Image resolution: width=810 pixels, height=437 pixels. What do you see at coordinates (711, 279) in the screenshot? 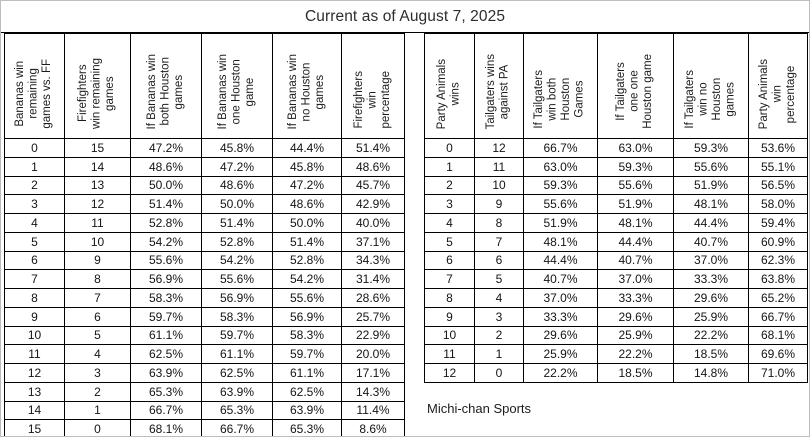
I see `table-cell: 33.3%` at bounding box center [711, 279].